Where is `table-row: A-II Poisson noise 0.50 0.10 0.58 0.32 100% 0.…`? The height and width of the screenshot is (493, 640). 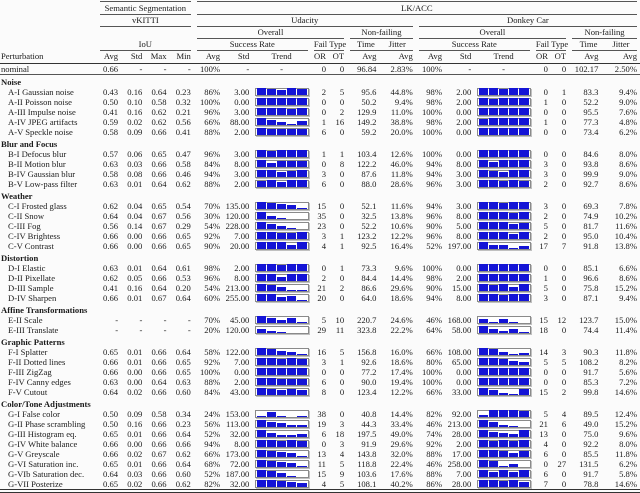 table-row: A-II Poisson noise 0.50 0.10 0.58 0.32 100% 0.… is located at coordinates (320, 102).